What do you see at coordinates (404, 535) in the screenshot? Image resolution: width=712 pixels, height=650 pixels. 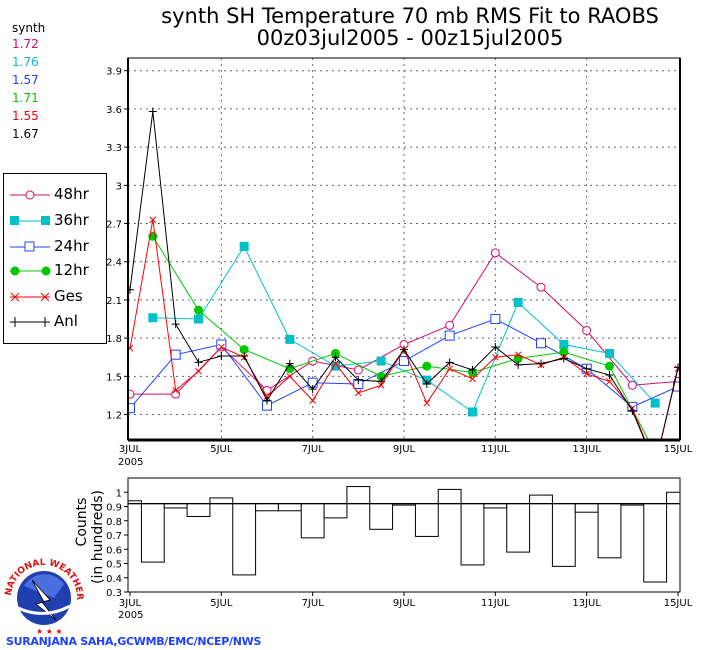 I see `bar-plot-frame` at bounding box center [404, 535].